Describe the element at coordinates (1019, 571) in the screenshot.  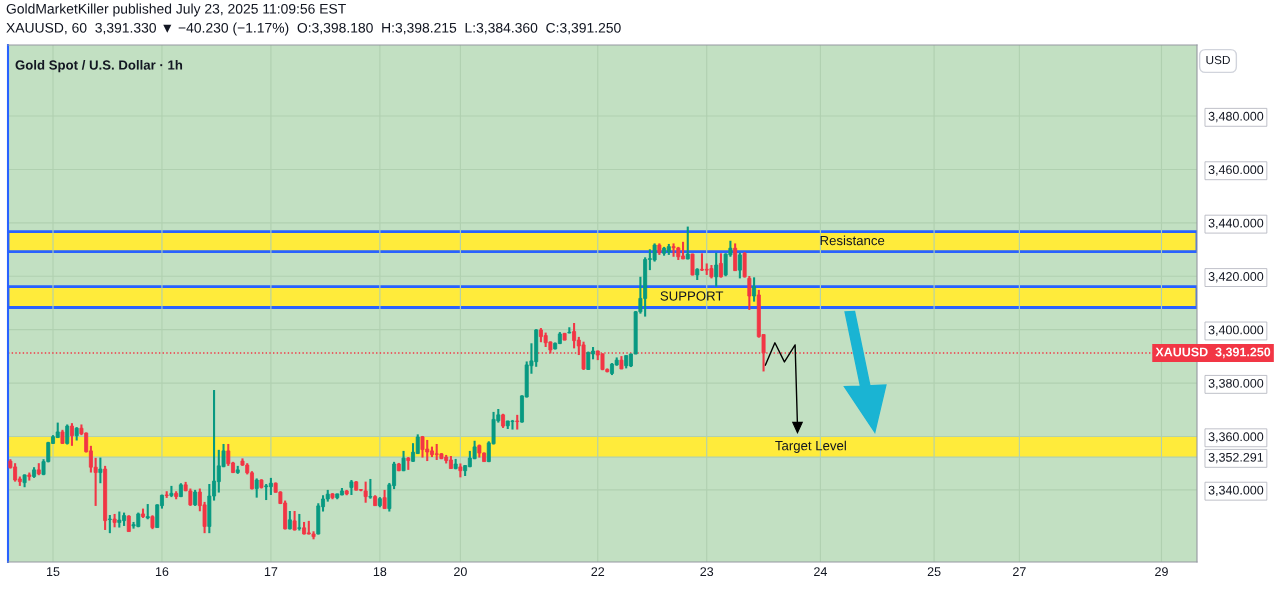
I see `x-tick-label: 27` at that location.